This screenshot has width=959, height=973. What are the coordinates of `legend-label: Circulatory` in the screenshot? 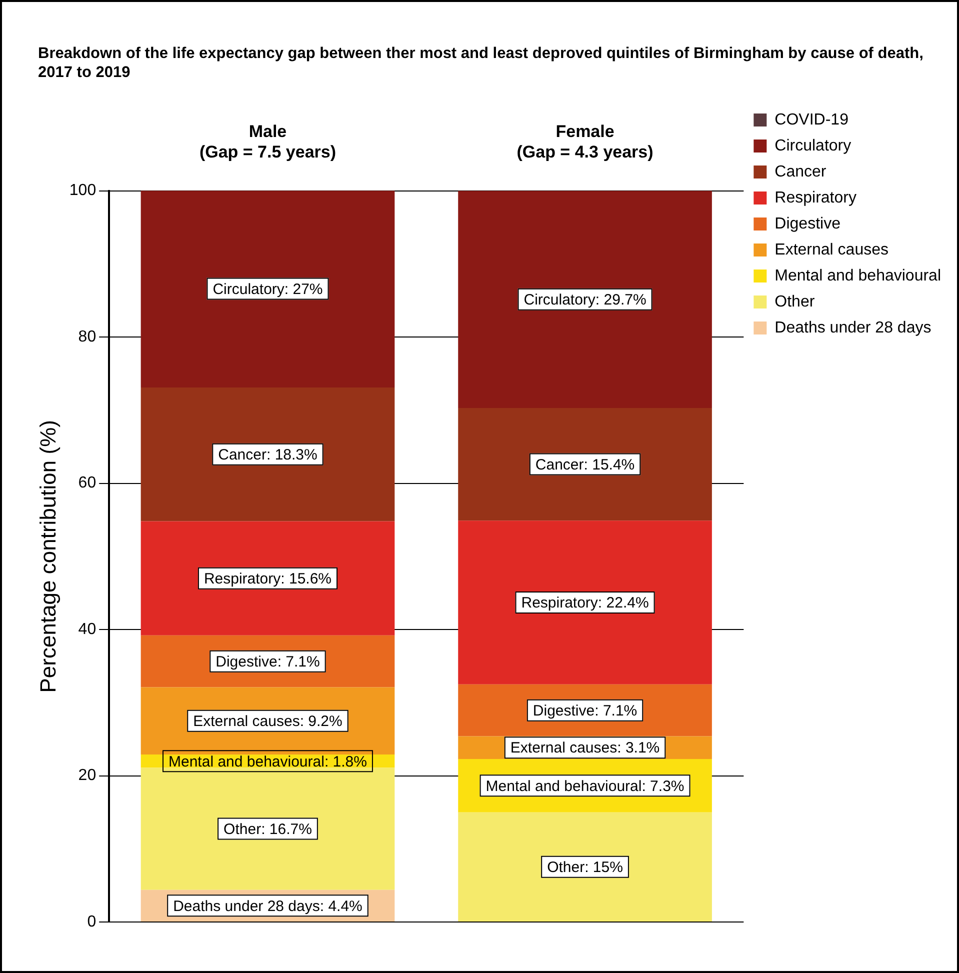 It's located at (813, 145).